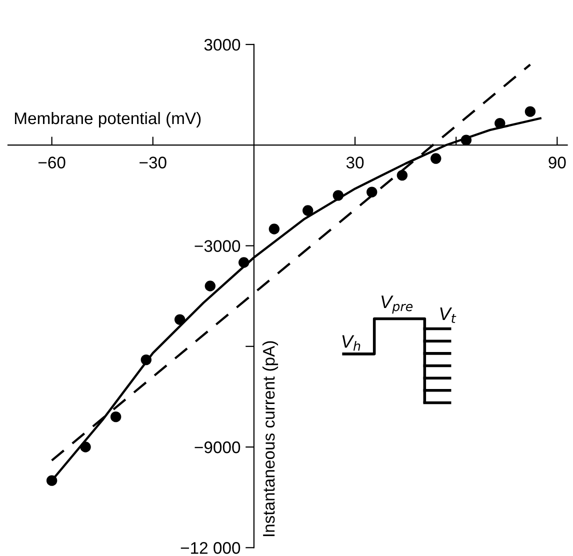  What do you see at coordinates (270, 438) in the screenshot?
I see `y-axis-title: Instantaneous current (pA)` at bounding box center [270, 438].